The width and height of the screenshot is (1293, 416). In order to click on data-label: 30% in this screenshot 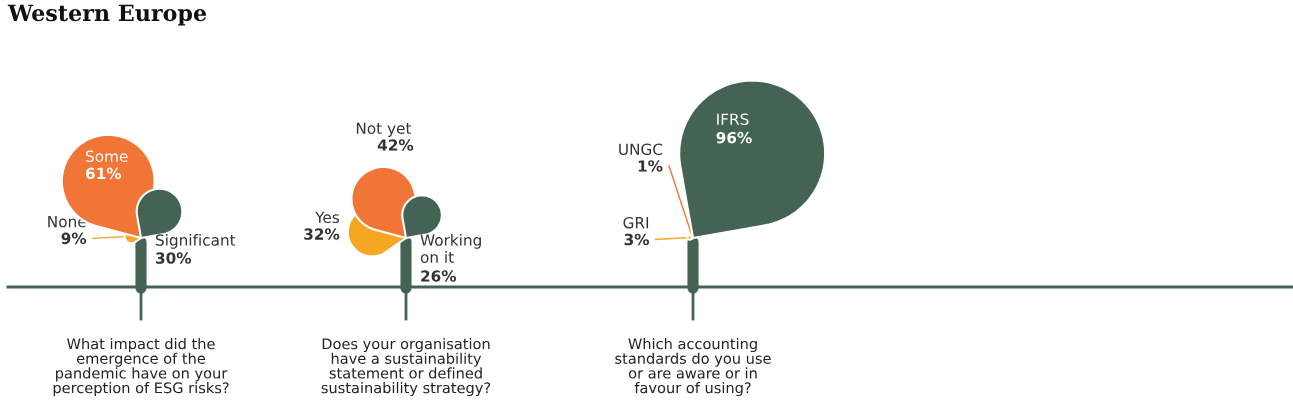, I will do `click(174, 258)`.